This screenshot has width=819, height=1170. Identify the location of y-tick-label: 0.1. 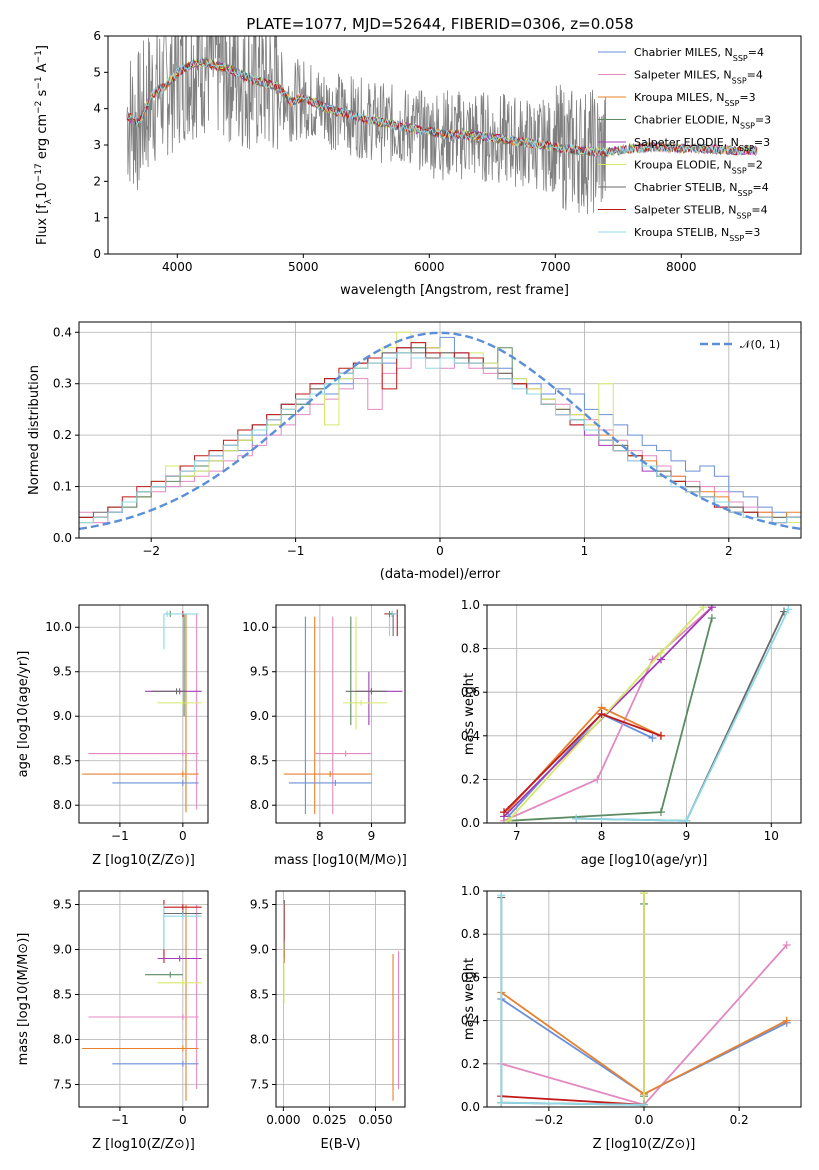
(62, 487).